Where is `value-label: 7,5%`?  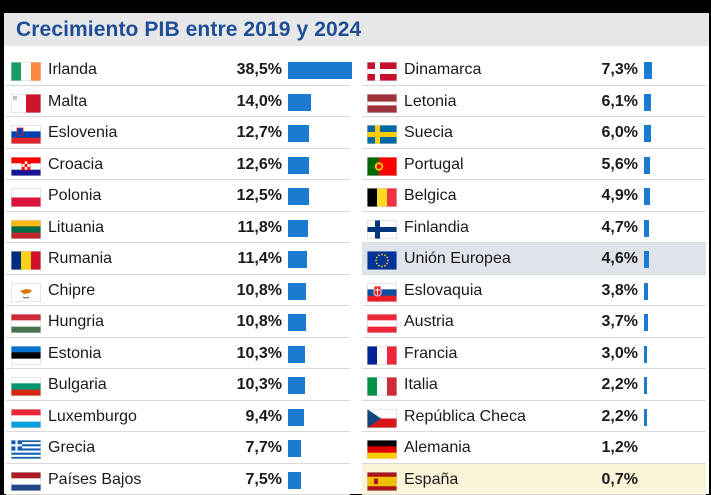 value-label: 7,5% is located at coordinates (144, 480).